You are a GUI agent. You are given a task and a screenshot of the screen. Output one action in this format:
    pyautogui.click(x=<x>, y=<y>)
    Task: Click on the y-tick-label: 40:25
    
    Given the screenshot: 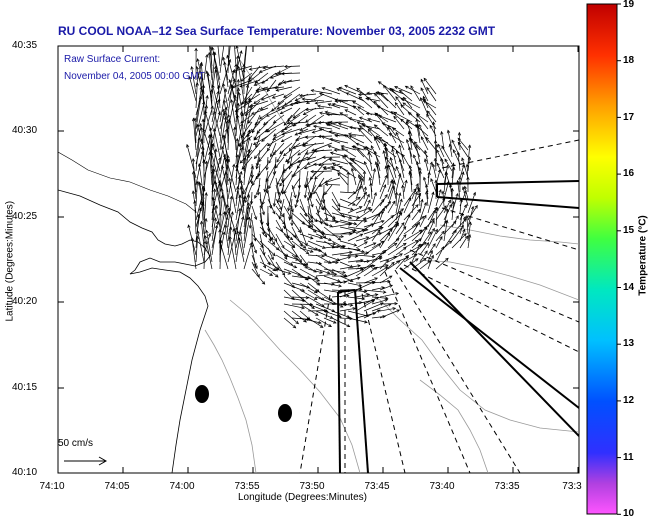 What is the action you would take?
    pyautogui.click(x=25, y=216)
    